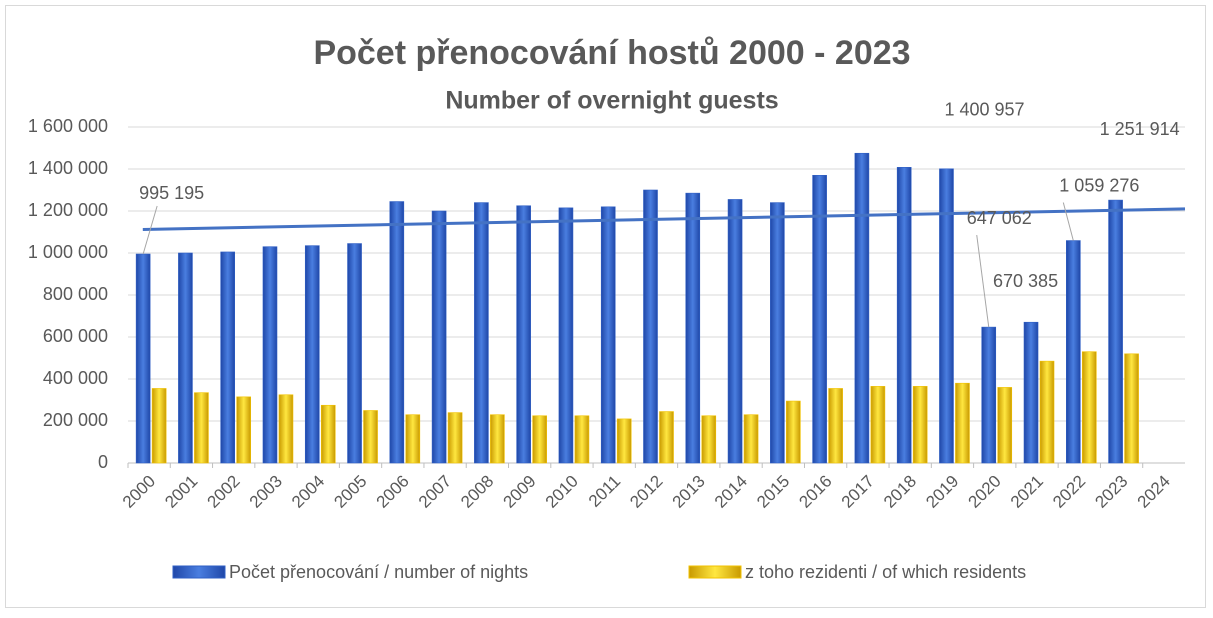 This screenshot has width=1213, height=618. What do you see at coordinates (1025, 281) in the screenshot?
I see `data-label: 670 385` at bounding box center [1025, 281].